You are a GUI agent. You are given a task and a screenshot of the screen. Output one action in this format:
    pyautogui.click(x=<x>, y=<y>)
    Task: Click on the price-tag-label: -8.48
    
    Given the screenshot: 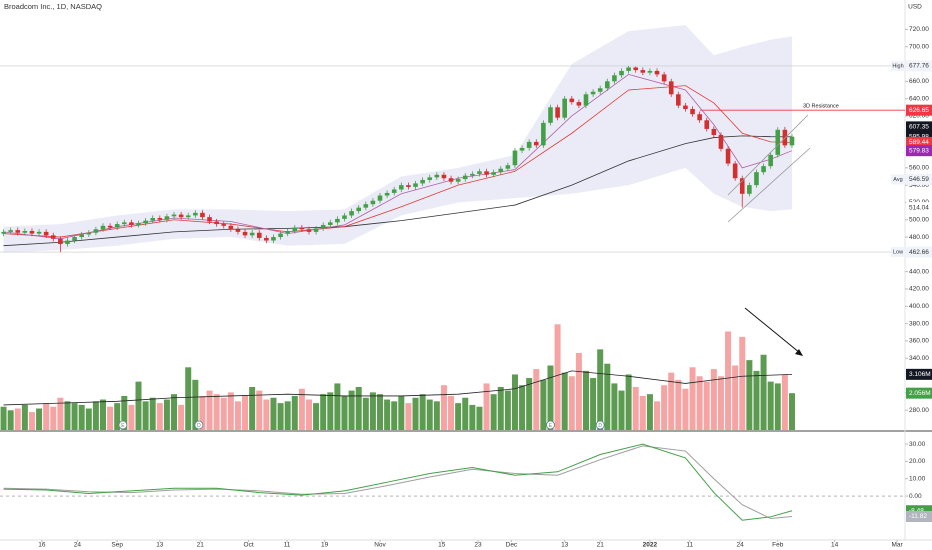 What is the action you would take?
    pyautogui.click(x=916, y=510)
    